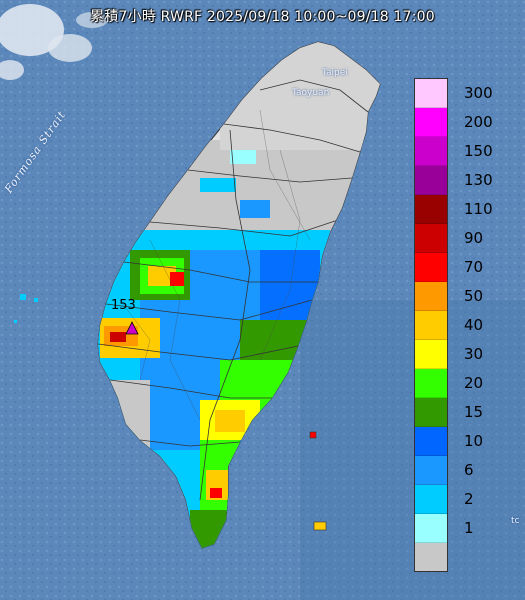  Describe the element at coordinates (478, 150) in the screenshot. I see `legend-label-150: 150` at that location.